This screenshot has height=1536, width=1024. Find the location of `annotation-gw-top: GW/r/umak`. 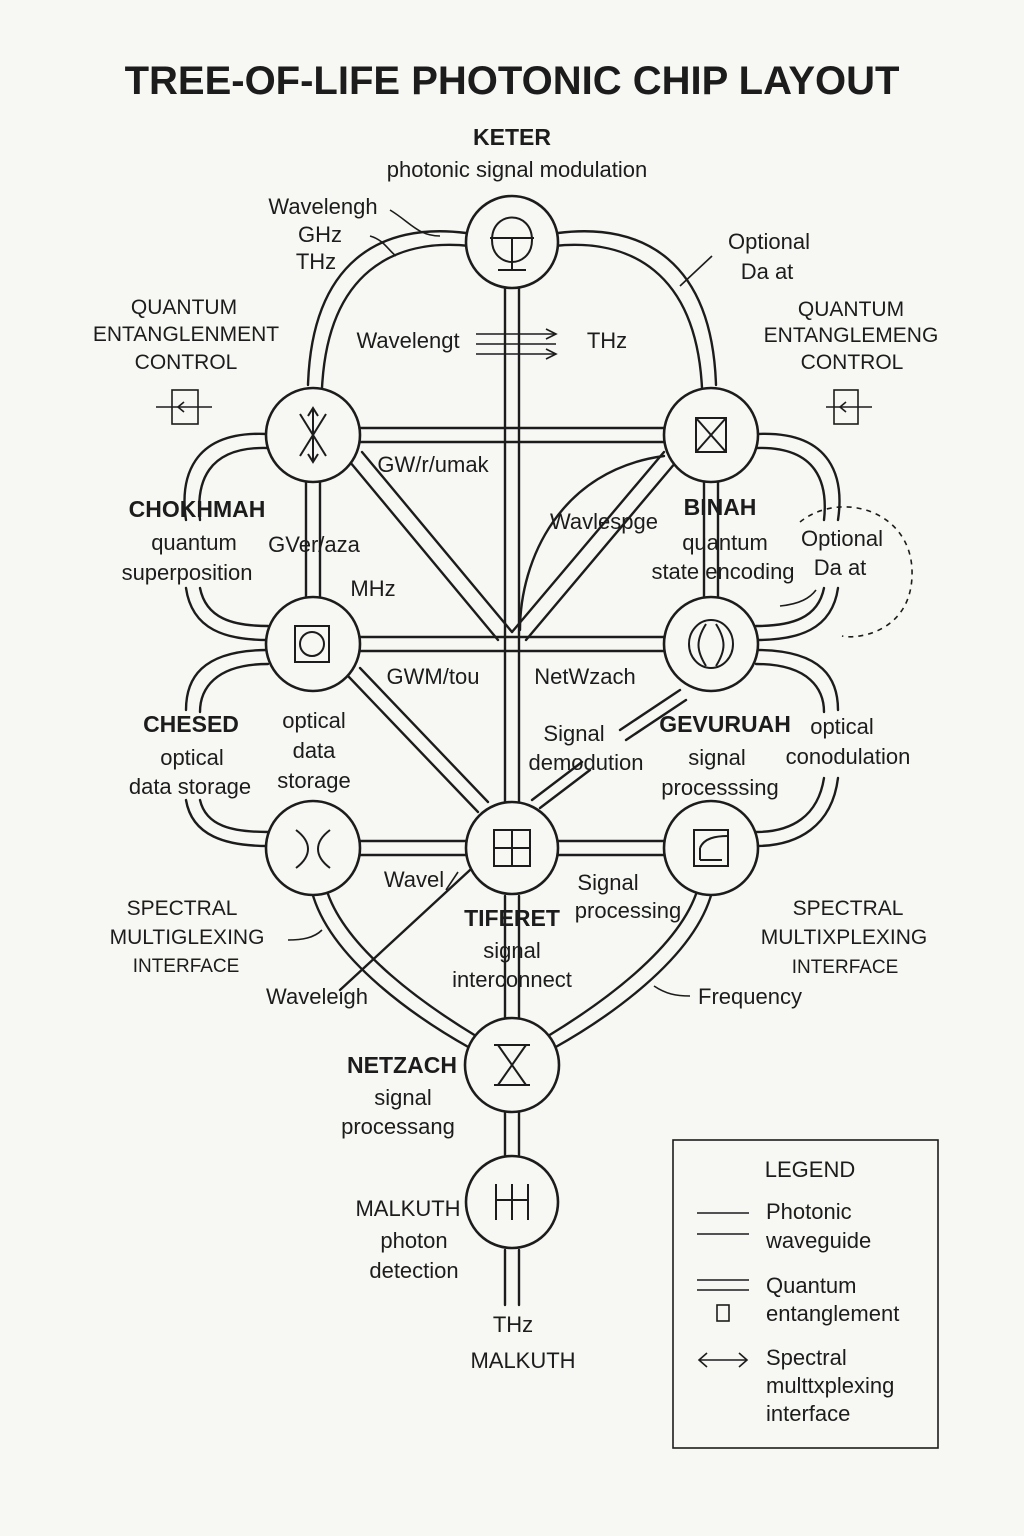

annotation-gw-top: GW/r/umak is located at coordinates (433, 464).